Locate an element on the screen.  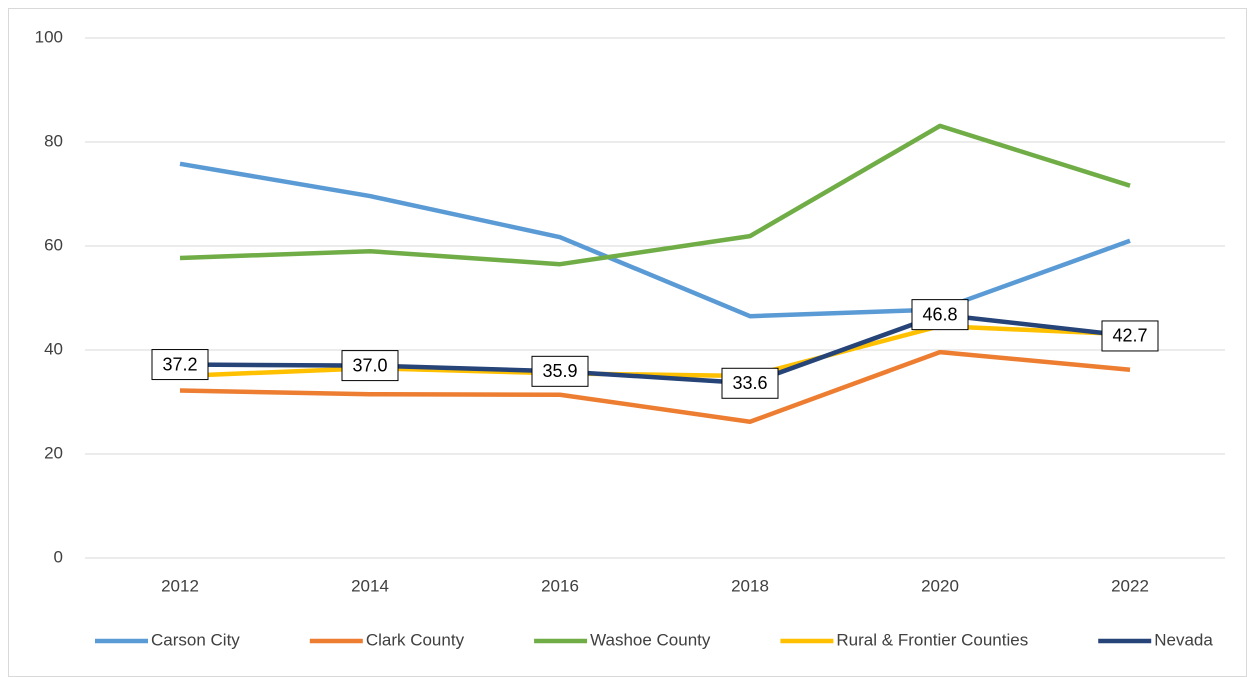
y-tick-label: 80 is located at coordinates (53, 140).